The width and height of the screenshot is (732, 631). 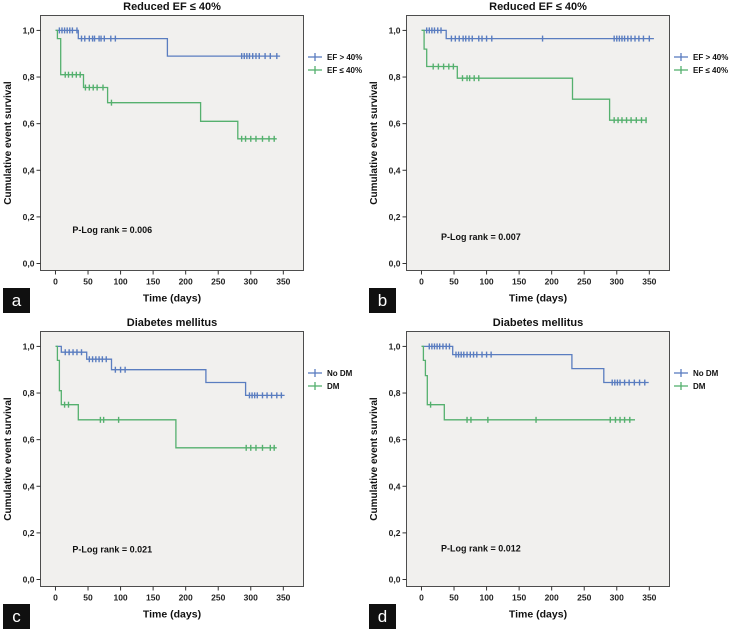 What do you see at coordinates (382, 300) in the screenshot?
I see `panel-letter-badge: b` at bounding box center [382, 300].